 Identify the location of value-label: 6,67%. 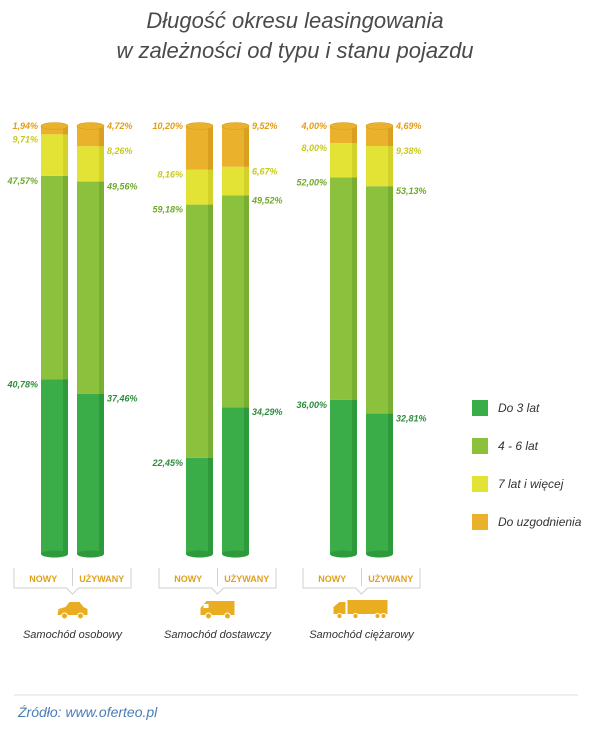
(265, 172).